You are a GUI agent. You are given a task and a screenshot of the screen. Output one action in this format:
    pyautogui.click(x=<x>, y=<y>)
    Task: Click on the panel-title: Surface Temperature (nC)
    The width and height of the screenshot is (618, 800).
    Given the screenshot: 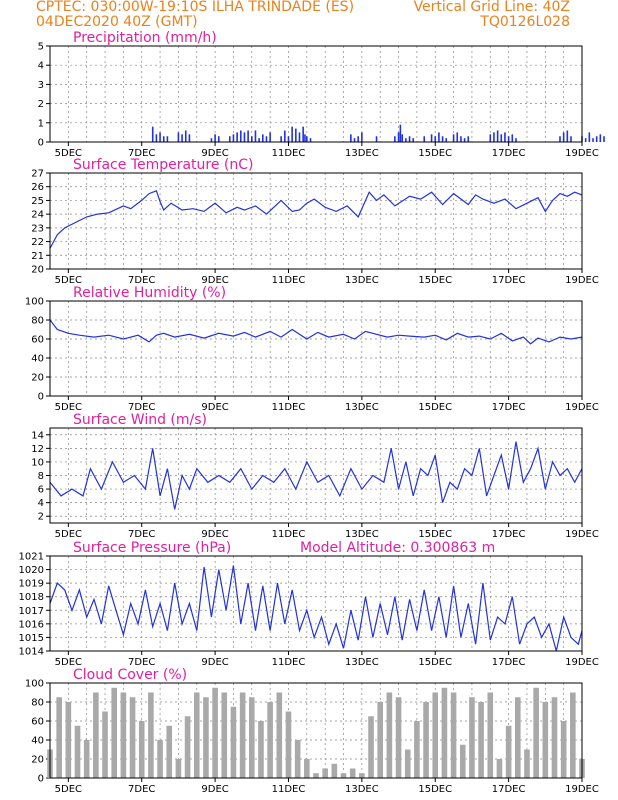 What is the action you would take?
    pyautogui.click(x=163, y=165)
    